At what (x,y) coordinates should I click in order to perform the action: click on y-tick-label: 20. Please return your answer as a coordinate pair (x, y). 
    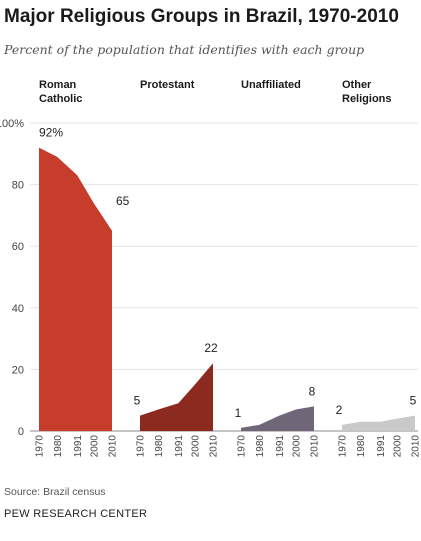
    Looking at the image, I should click on (18, 370).